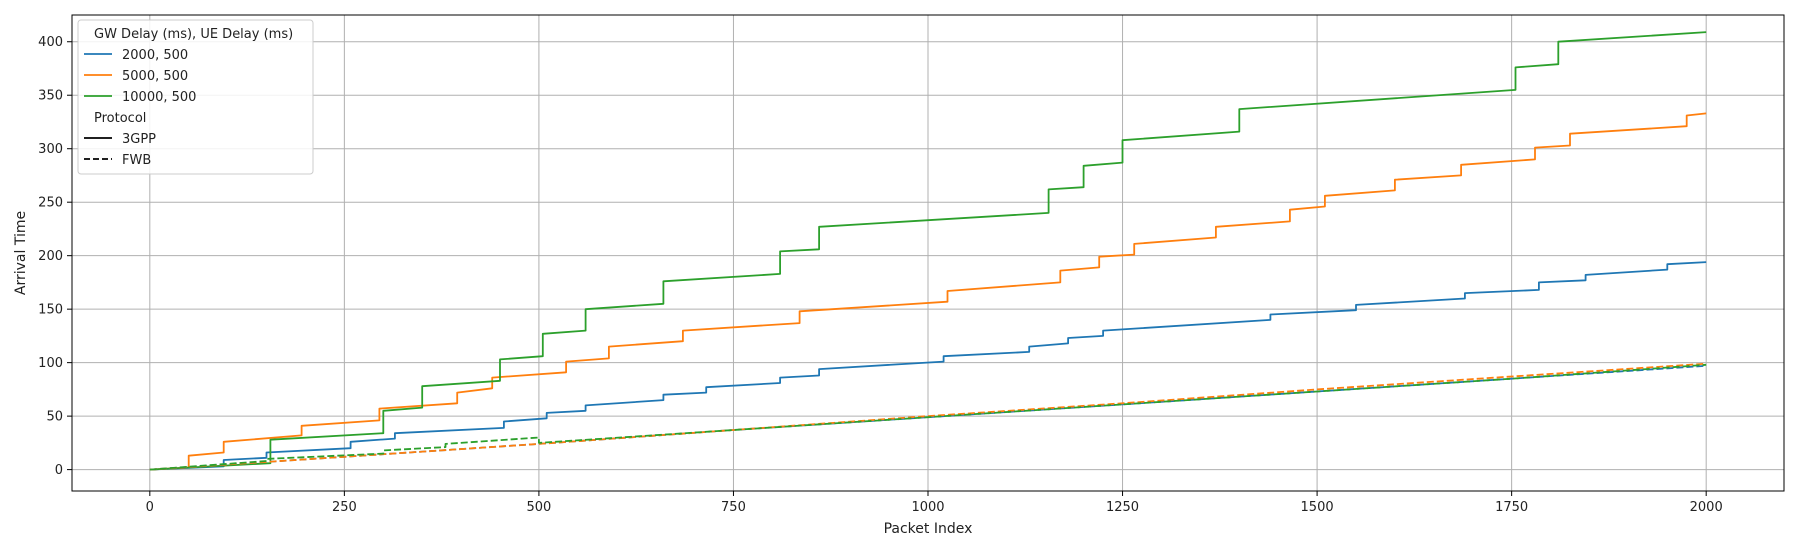  Describe the element at coordinates (159, 97) in the screenshot. I see `legend-entry-label: 10000, 500` at that location.